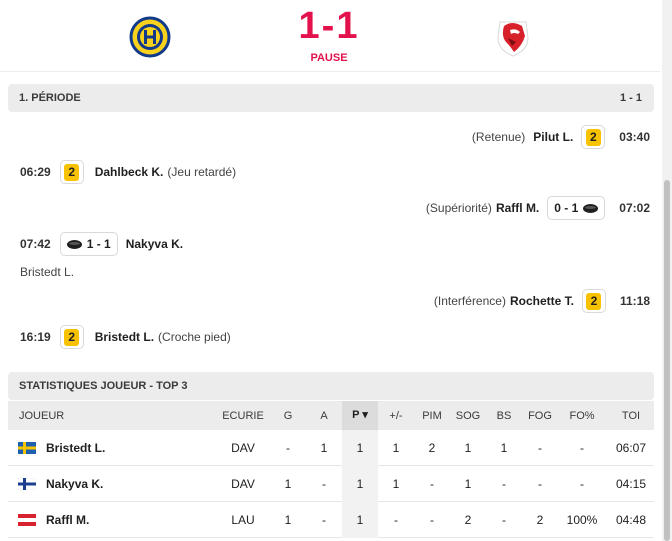  What do you see at coordinates (630, 98) in the screenshot?
I see `period-score: 1 - 1` at bounding box center [630, 98].